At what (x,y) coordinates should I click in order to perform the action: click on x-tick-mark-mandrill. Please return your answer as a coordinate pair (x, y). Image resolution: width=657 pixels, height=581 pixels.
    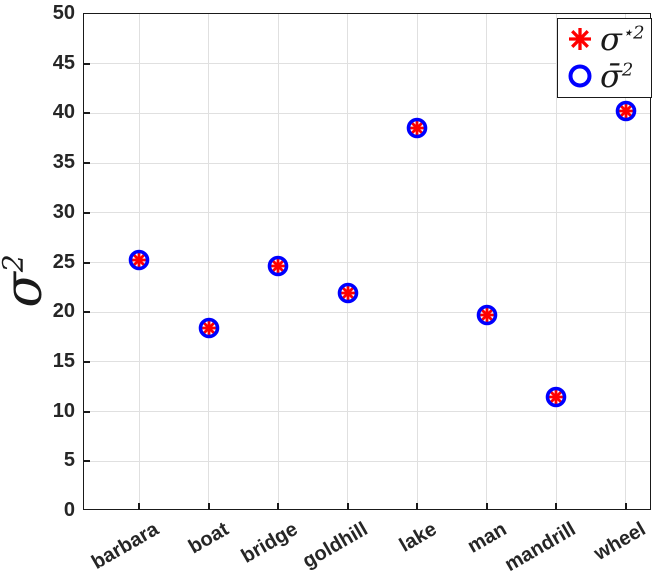
    Looking at the image, I should click on (556, 506).